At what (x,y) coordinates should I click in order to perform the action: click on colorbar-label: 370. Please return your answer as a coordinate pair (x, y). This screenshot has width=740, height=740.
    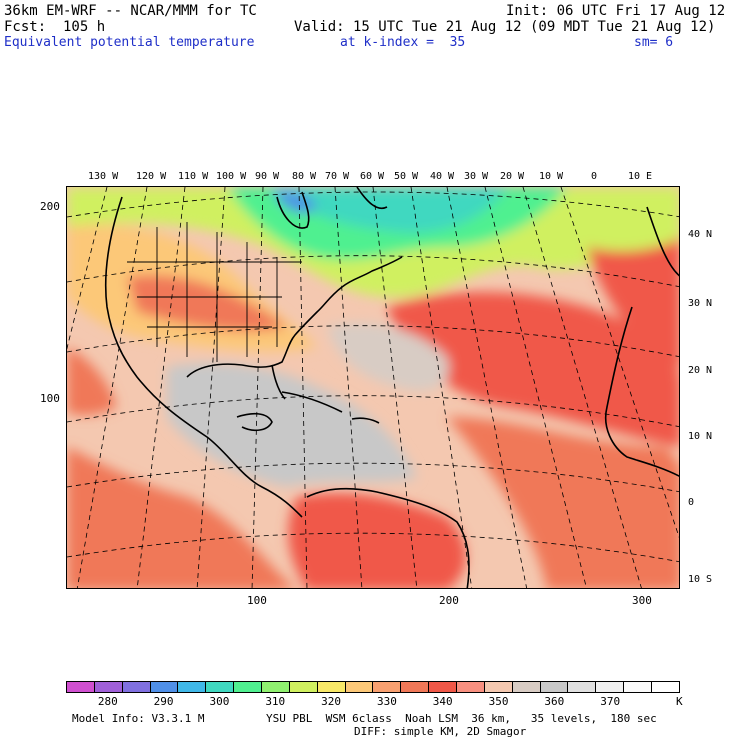
    Looking at the image, I should click on (610, 701).